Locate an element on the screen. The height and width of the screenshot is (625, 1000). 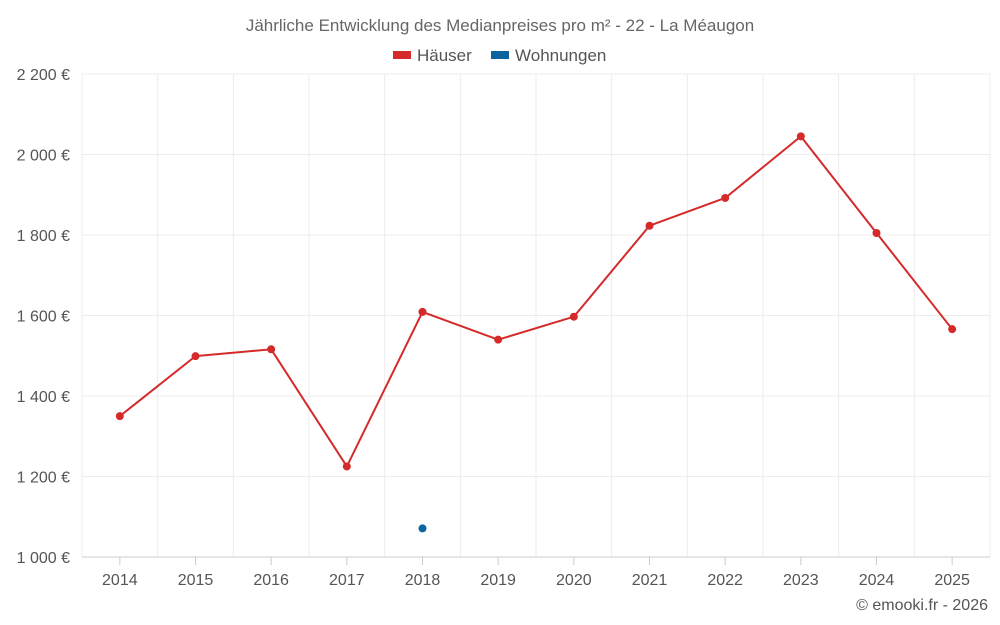
credit-text: © emooki.fr - 2026 is located at coordinates (922, 605).